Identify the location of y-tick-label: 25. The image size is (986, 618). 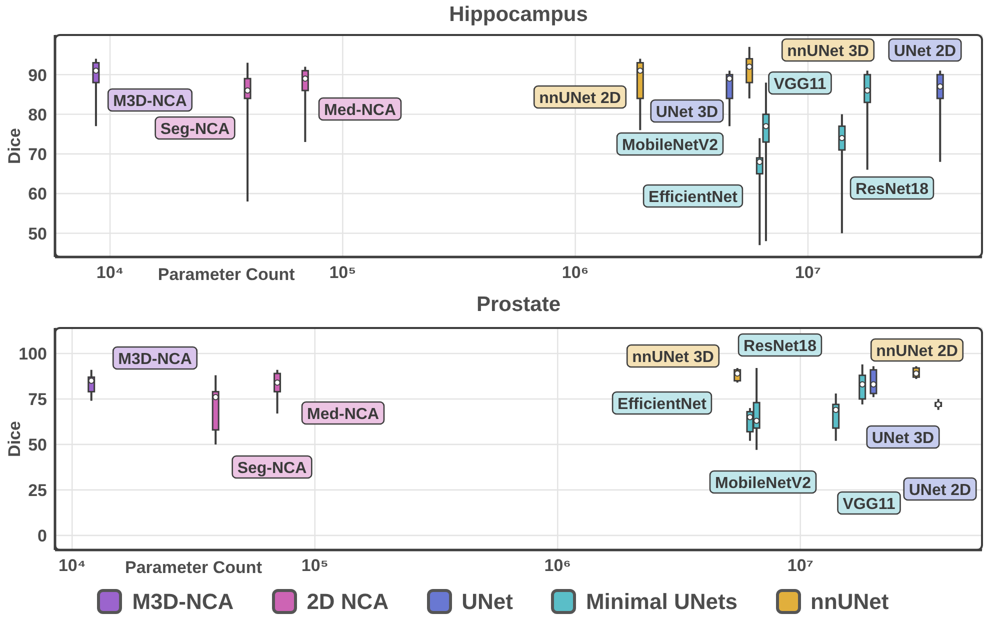
(37, 490).